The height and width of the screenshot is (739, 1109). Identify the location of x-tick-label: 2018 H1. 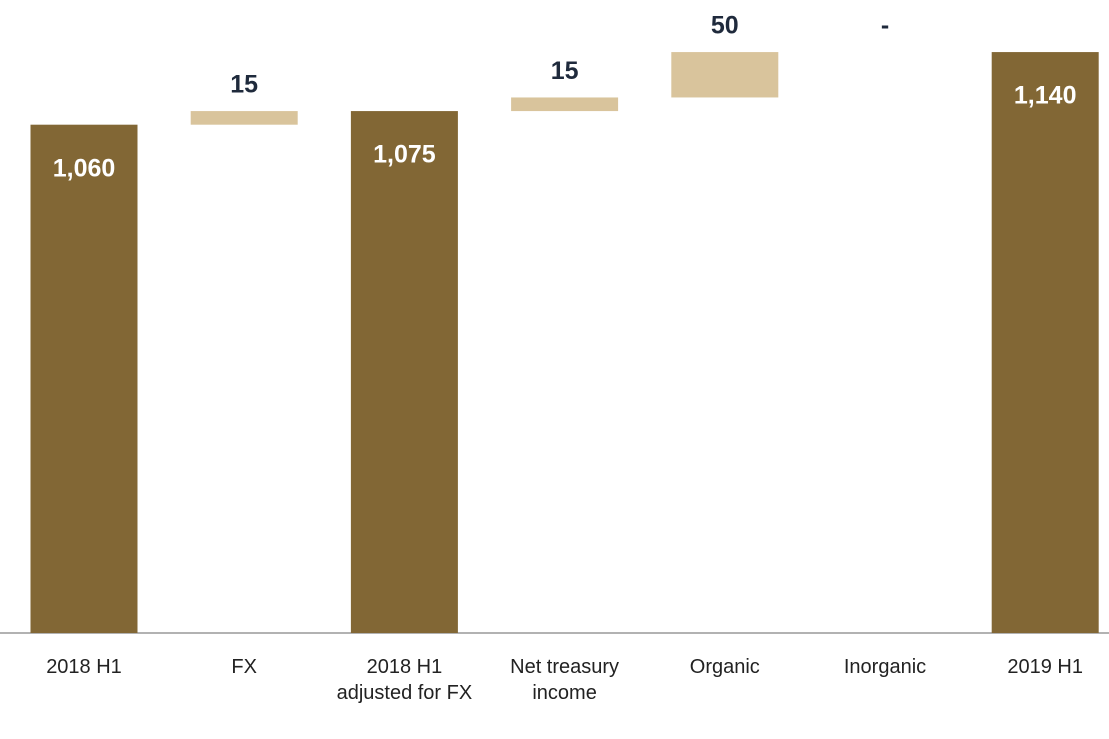
(84, 667).